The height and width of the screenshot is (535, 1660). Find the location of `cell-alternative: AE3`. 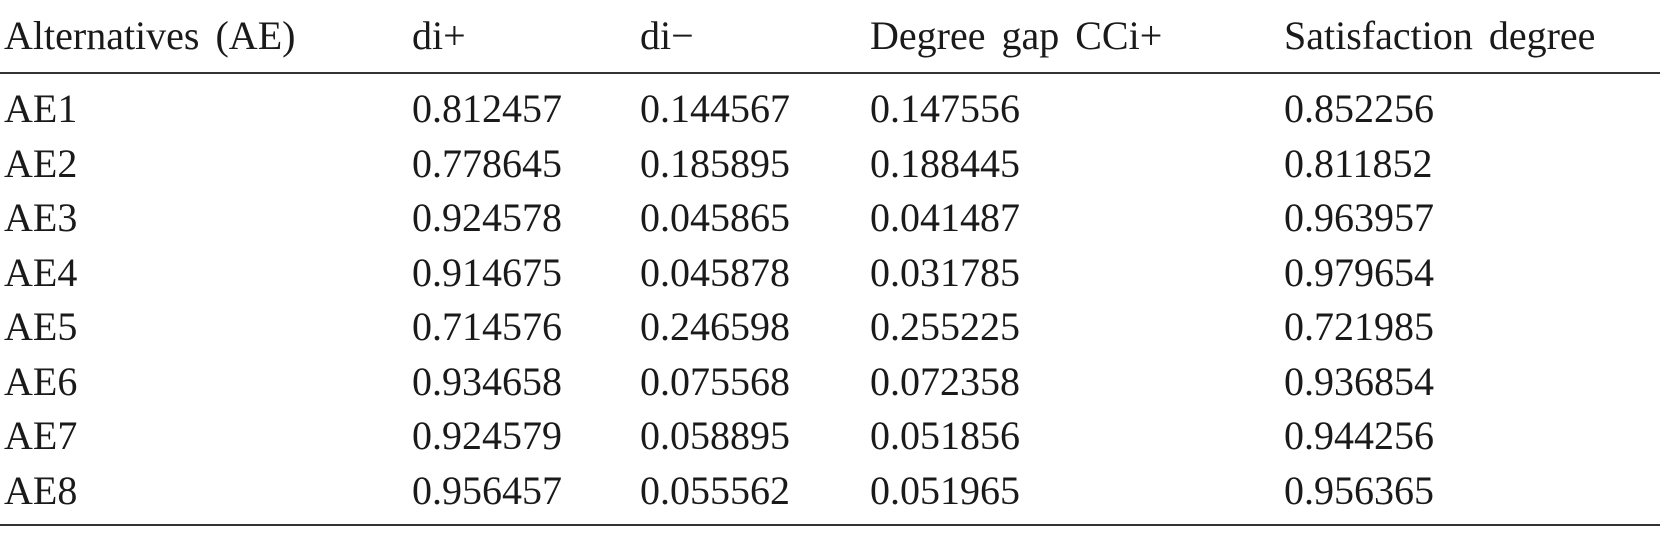

cell-alternative: AE3 is located at coordinates (41, 218).